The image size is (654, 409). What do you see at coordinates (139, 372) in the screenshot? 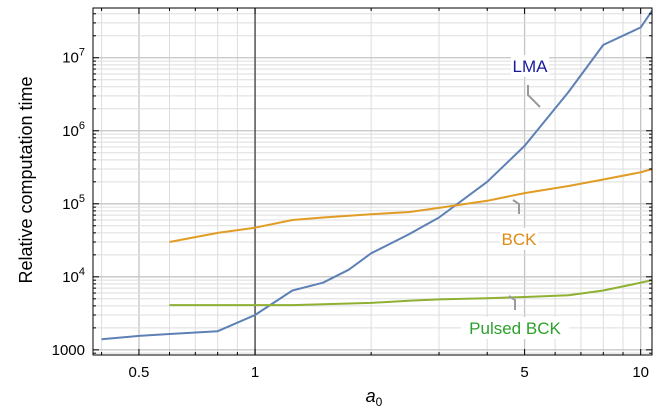
I see `x-tick-label: 0.5` at bounding box center [139, 372].